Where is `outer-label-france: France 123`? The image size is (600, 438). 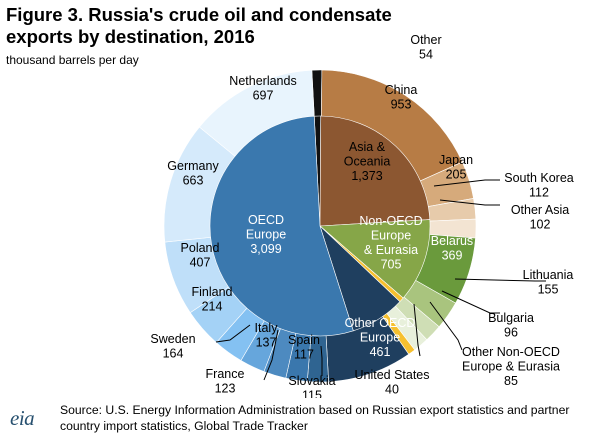
outer-label-france: France 123 is located at coordinates (225, 381).